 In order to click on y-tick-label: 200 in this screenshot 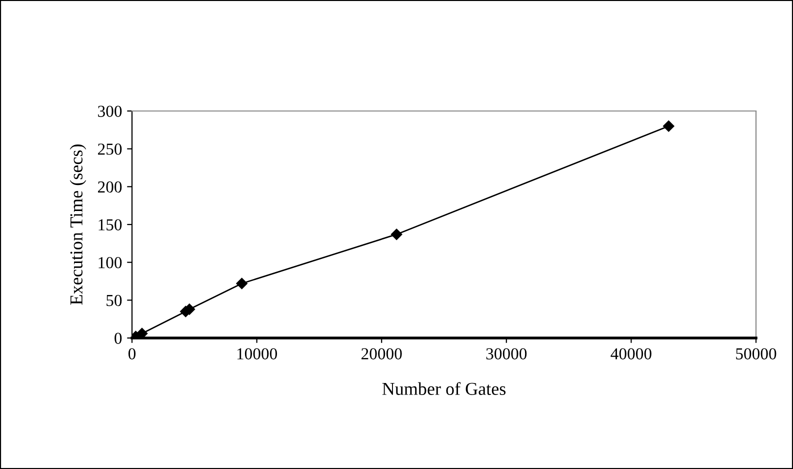, I will do `click(110, 187)`.